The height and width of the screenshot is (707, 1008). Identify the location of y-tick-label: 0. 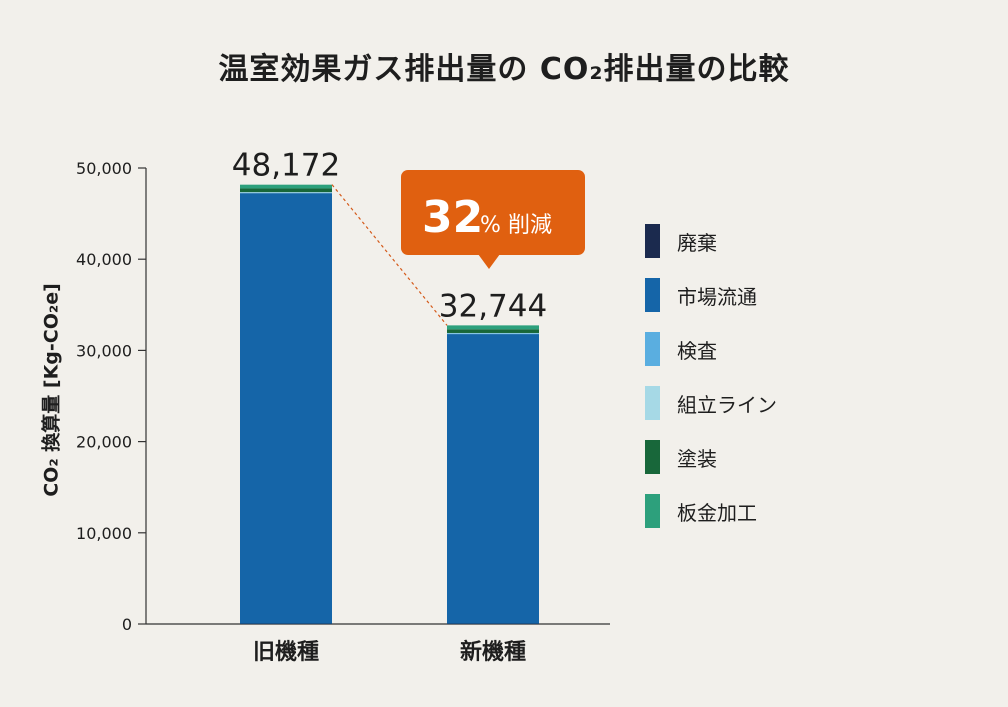
(127, 624).